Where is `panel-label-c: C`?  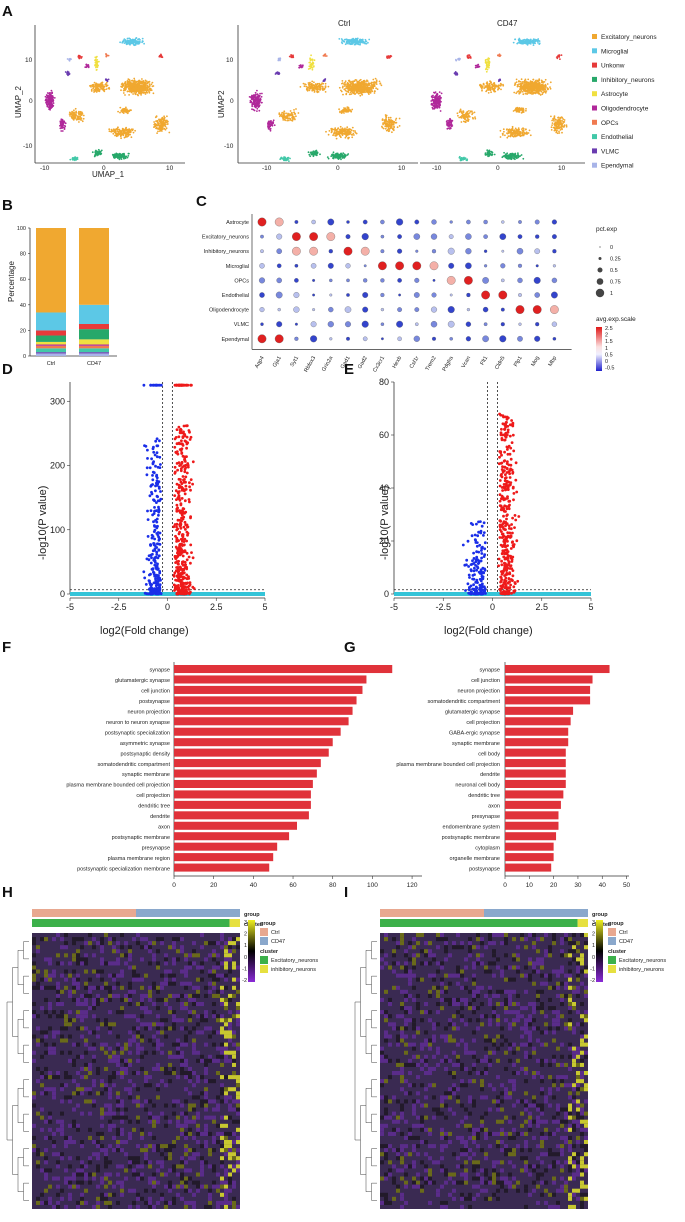
panel-label-c: C is located at coordinates (201, 201).